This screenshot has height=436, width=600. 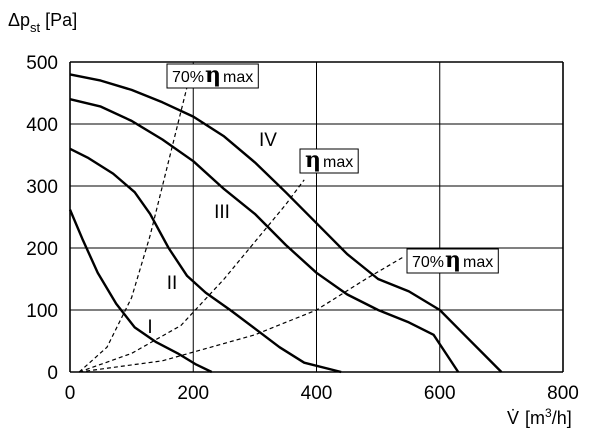 What do you see at coordinates (52, 373) in the screenshot?
I see `y-tick-label: 0` at bounding box center [52, 373].